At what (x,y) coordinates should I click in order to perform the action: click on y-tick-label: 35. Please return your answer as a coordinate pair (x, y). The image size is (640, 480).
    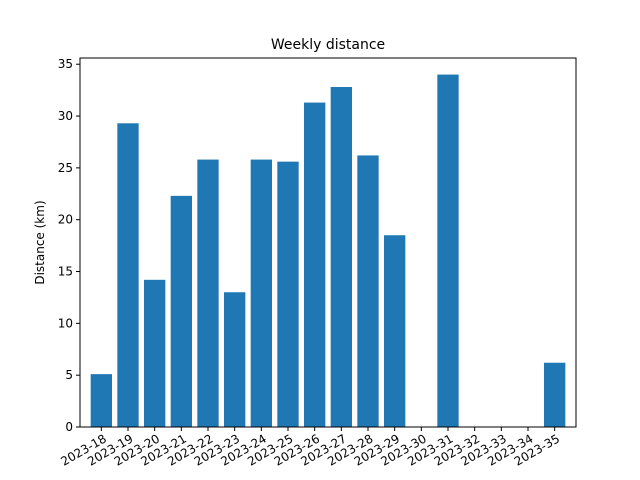
    Looking at the image, I should click on (65, 64).